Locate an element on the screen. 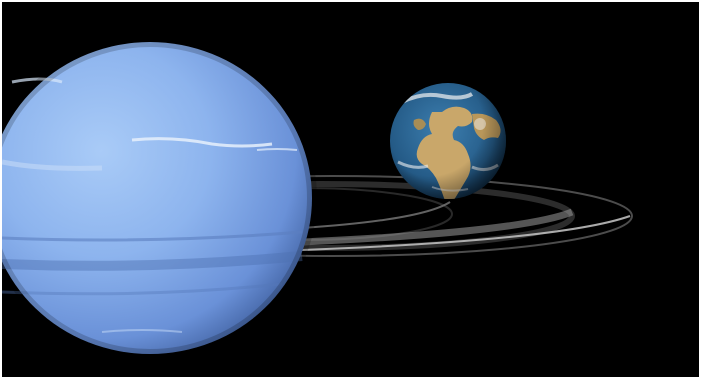 This screenshot has width=701, height=379. ring-front is located at coordinates (466, 226).